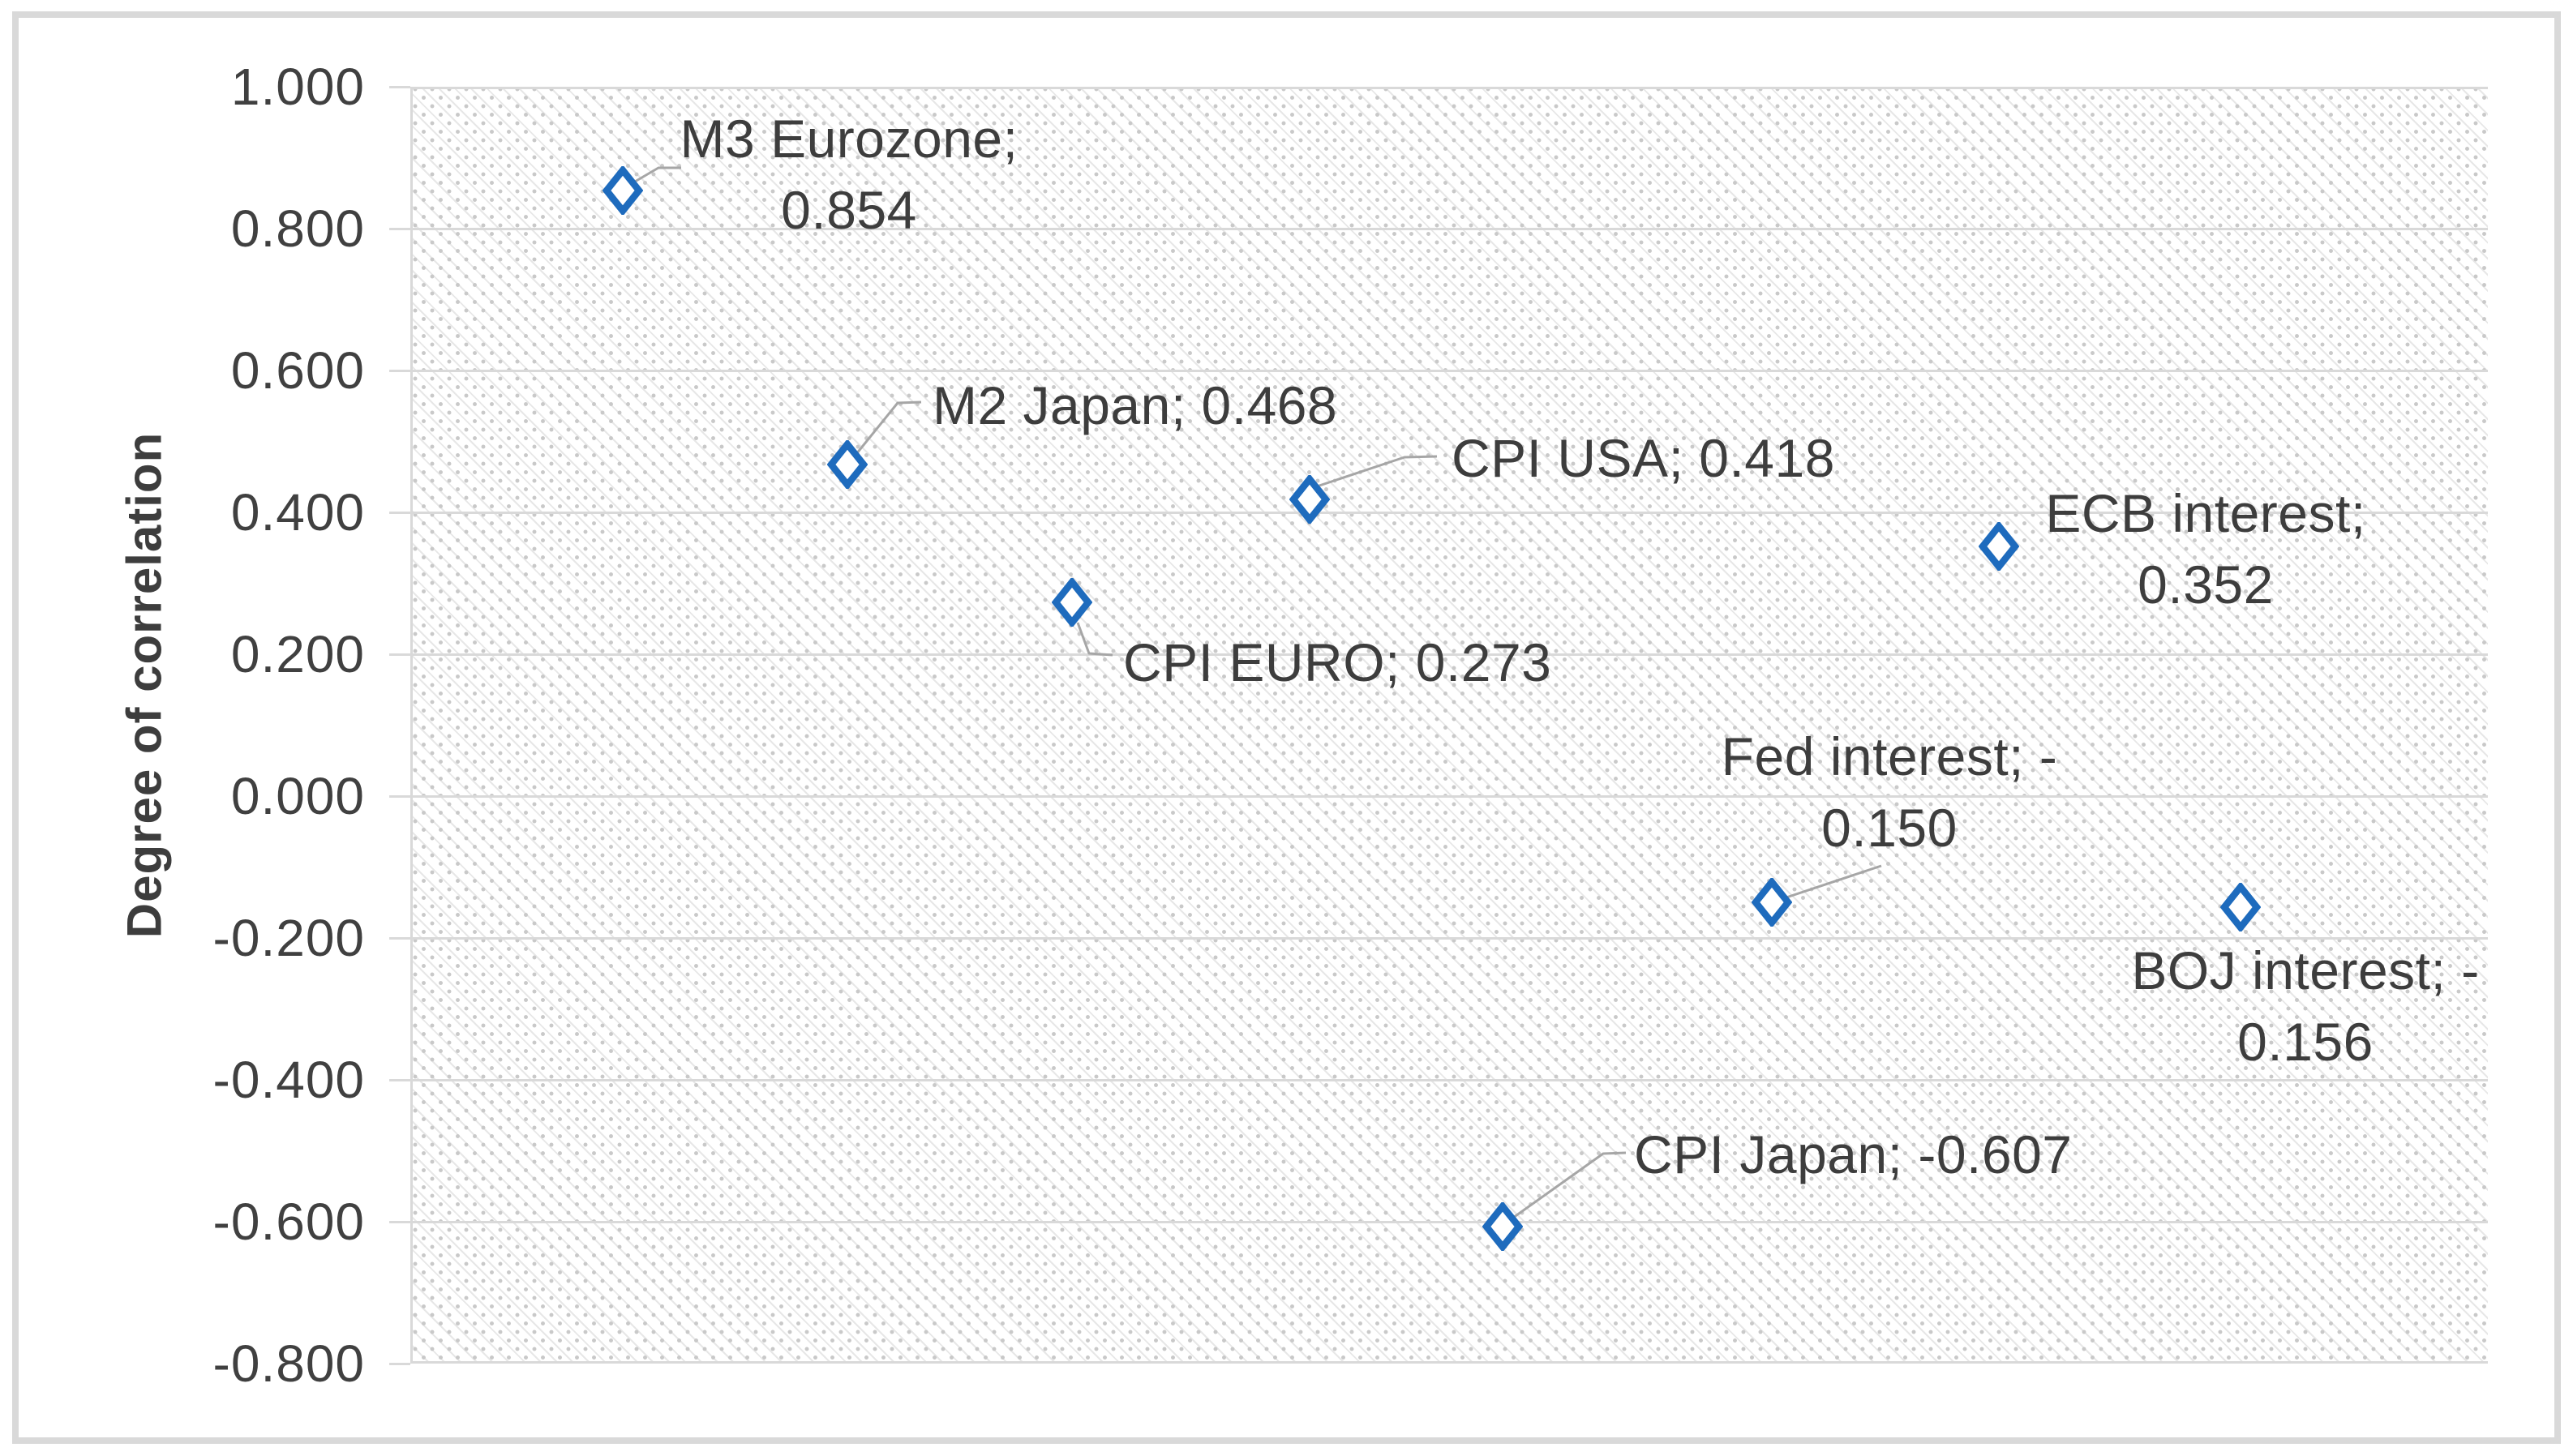  I want to click on y-axis-tick-label: 0.800, so click(297, 229).